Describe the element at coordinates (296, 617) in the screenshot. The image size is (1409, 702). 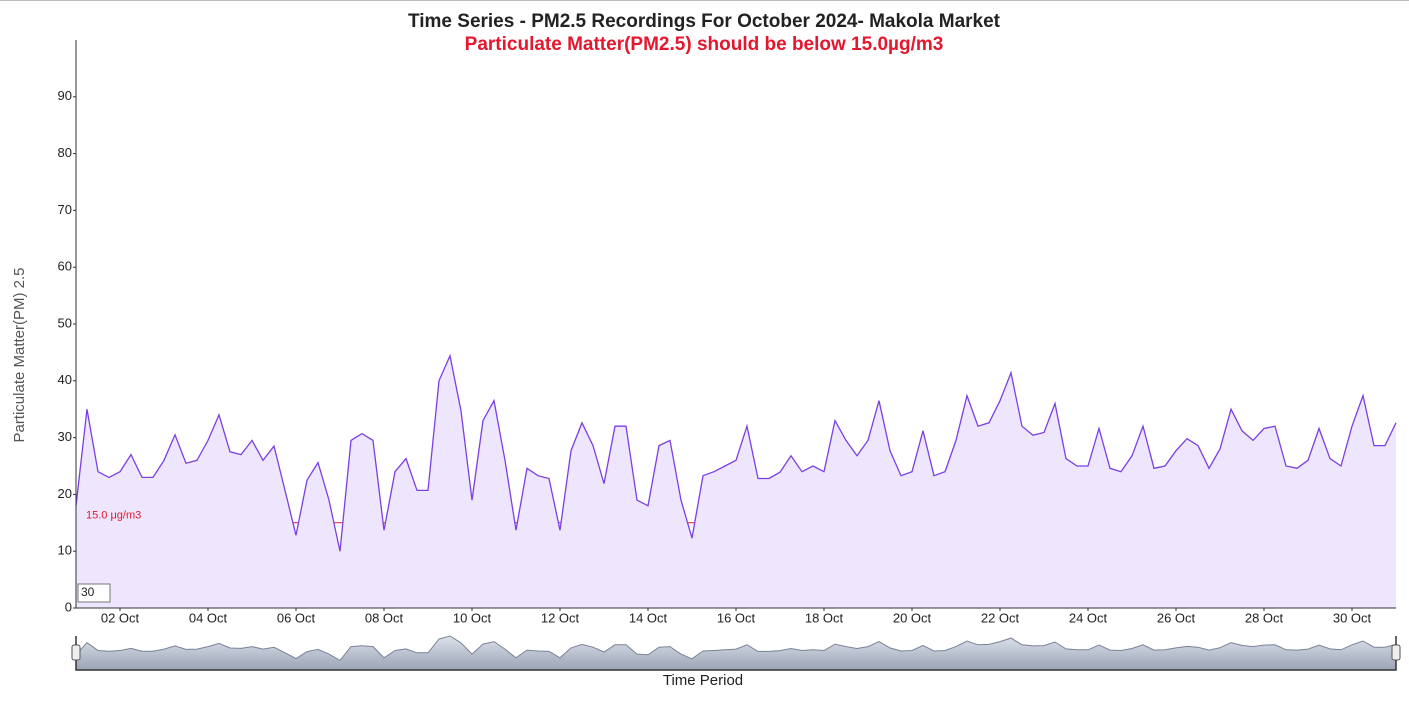
I see `x-tick-label: 06 Oct` at that location.